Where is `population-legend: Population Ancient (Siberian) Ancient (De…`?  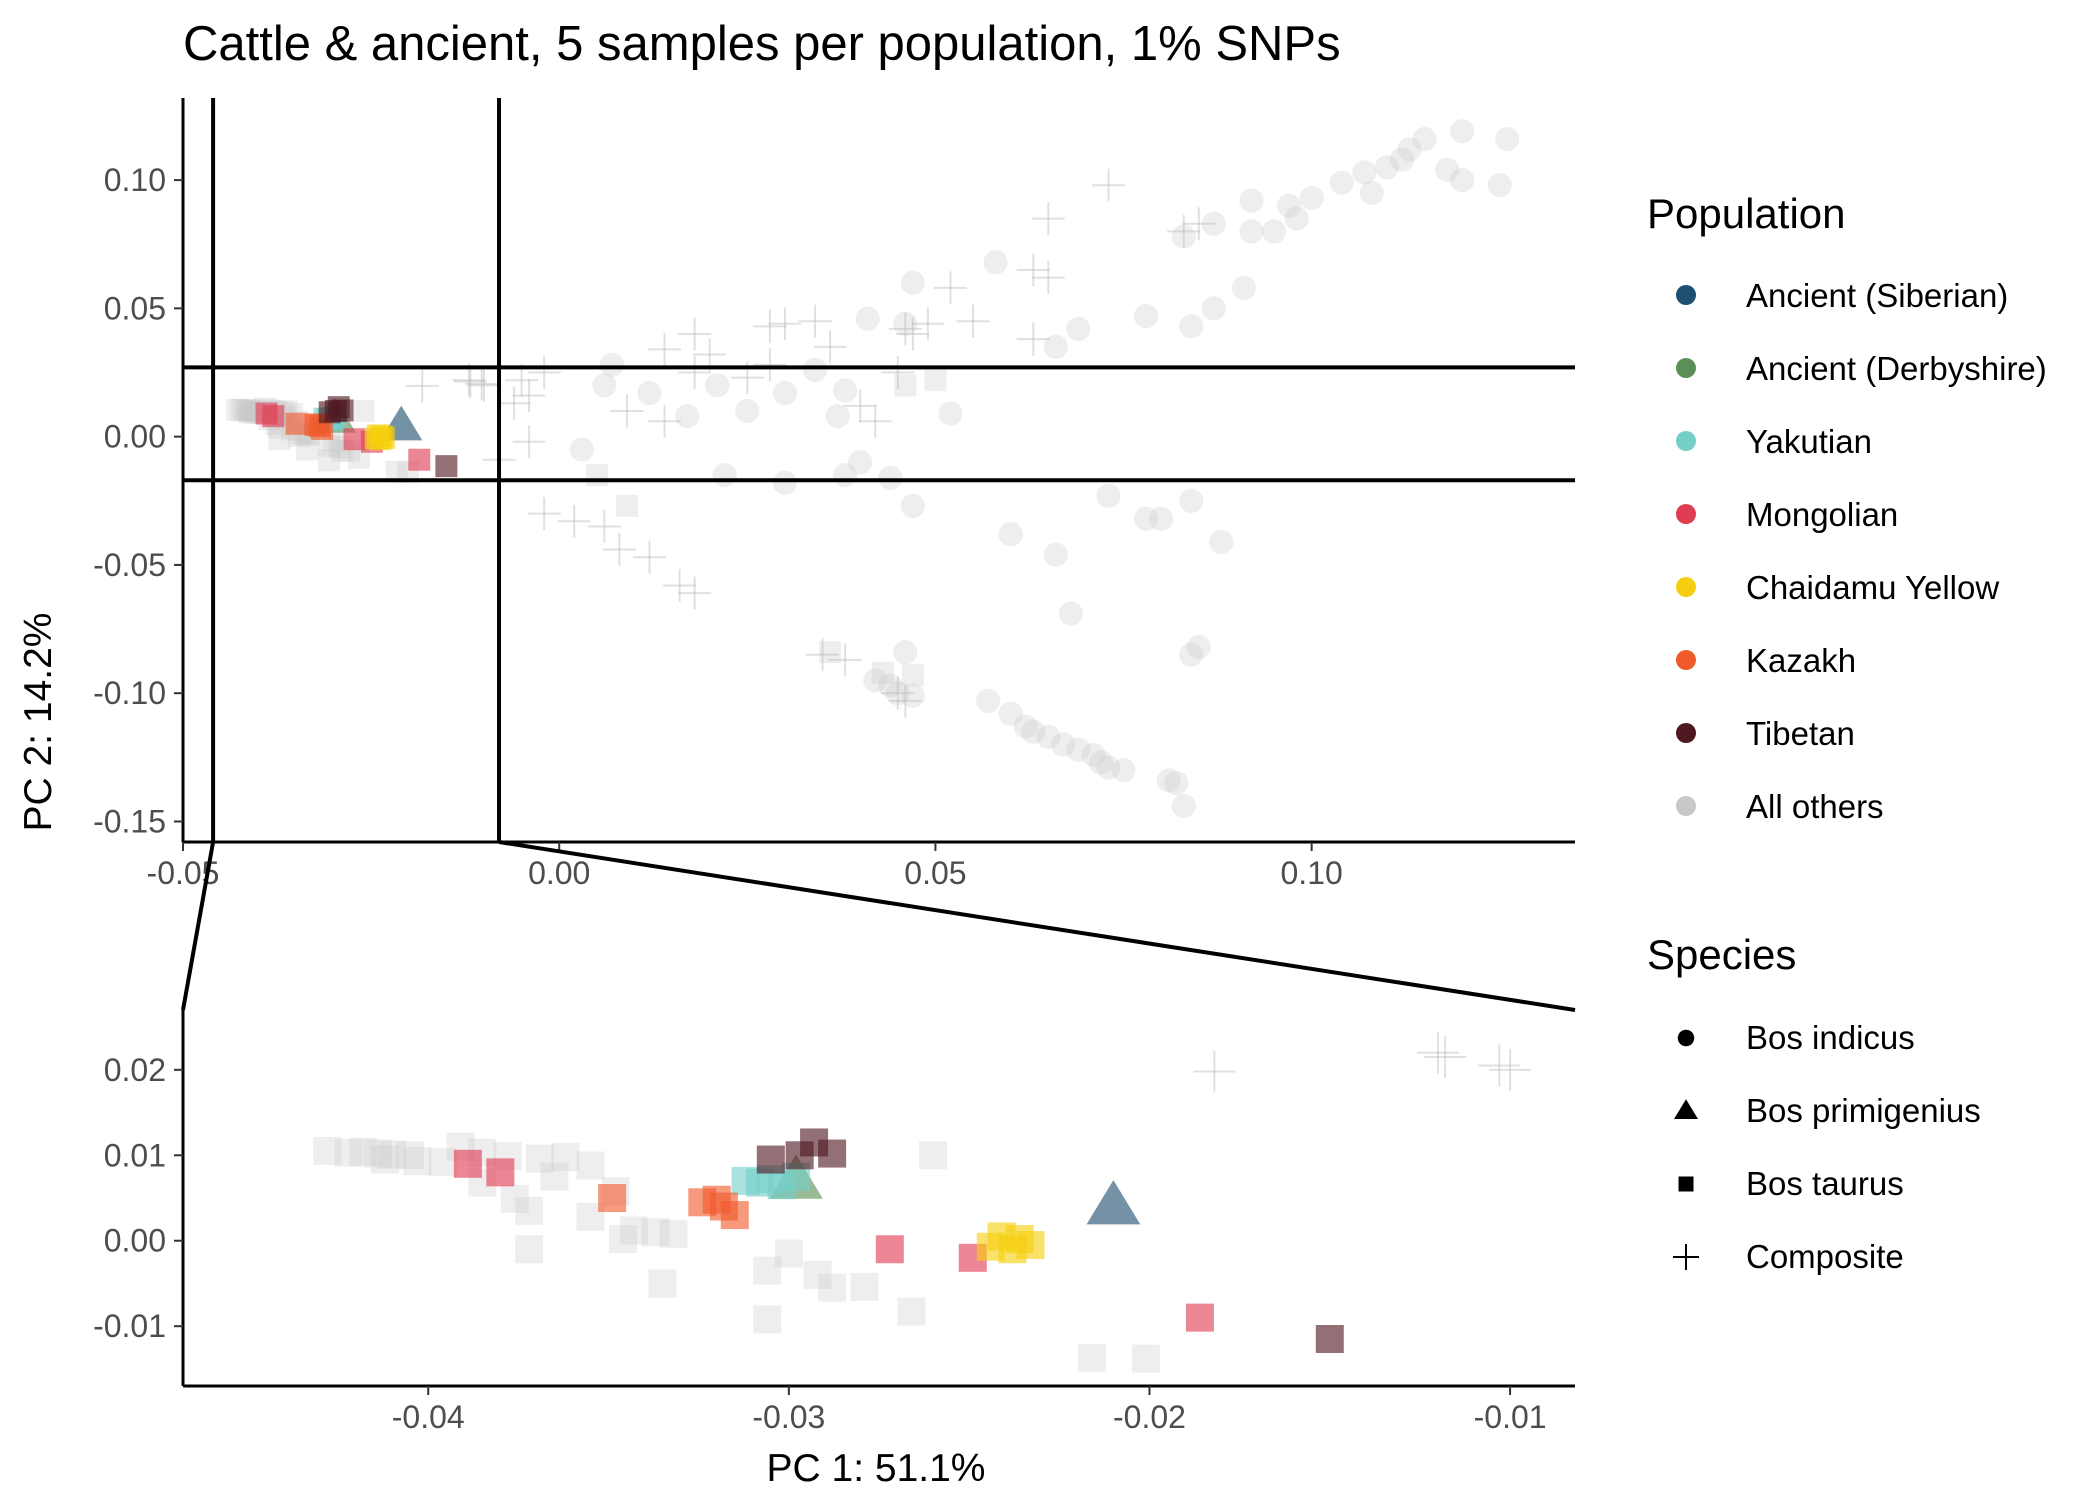 population-legend: Population Ancient (Siberian) Ancient (De… is located at coordinates (1847, 507).